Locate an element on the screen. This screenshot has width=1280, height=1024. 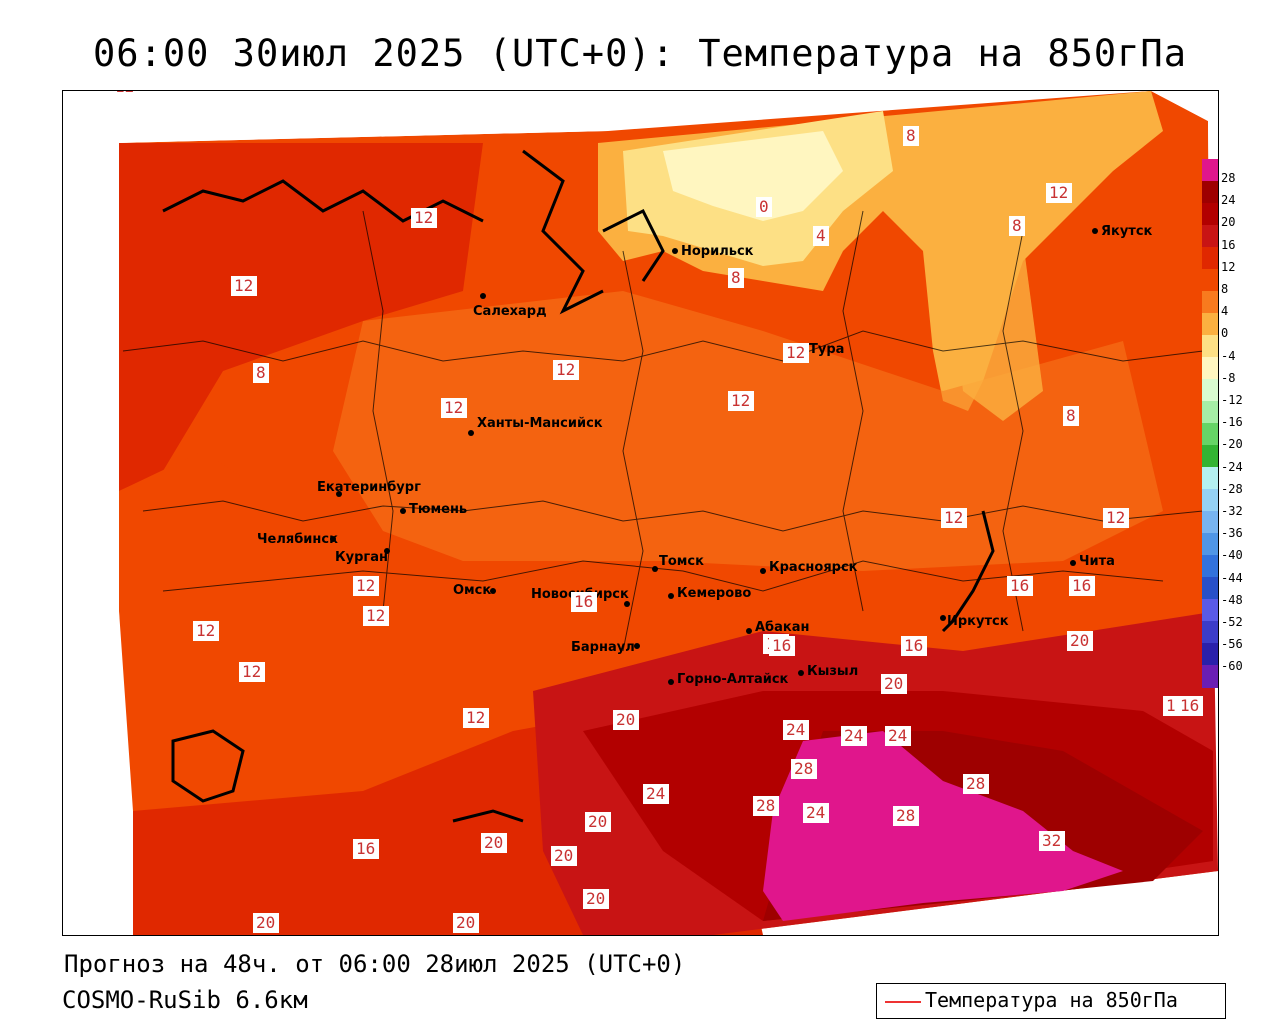
legend-label: Температура на 850гПа is located at coordinates (1051, 1000).